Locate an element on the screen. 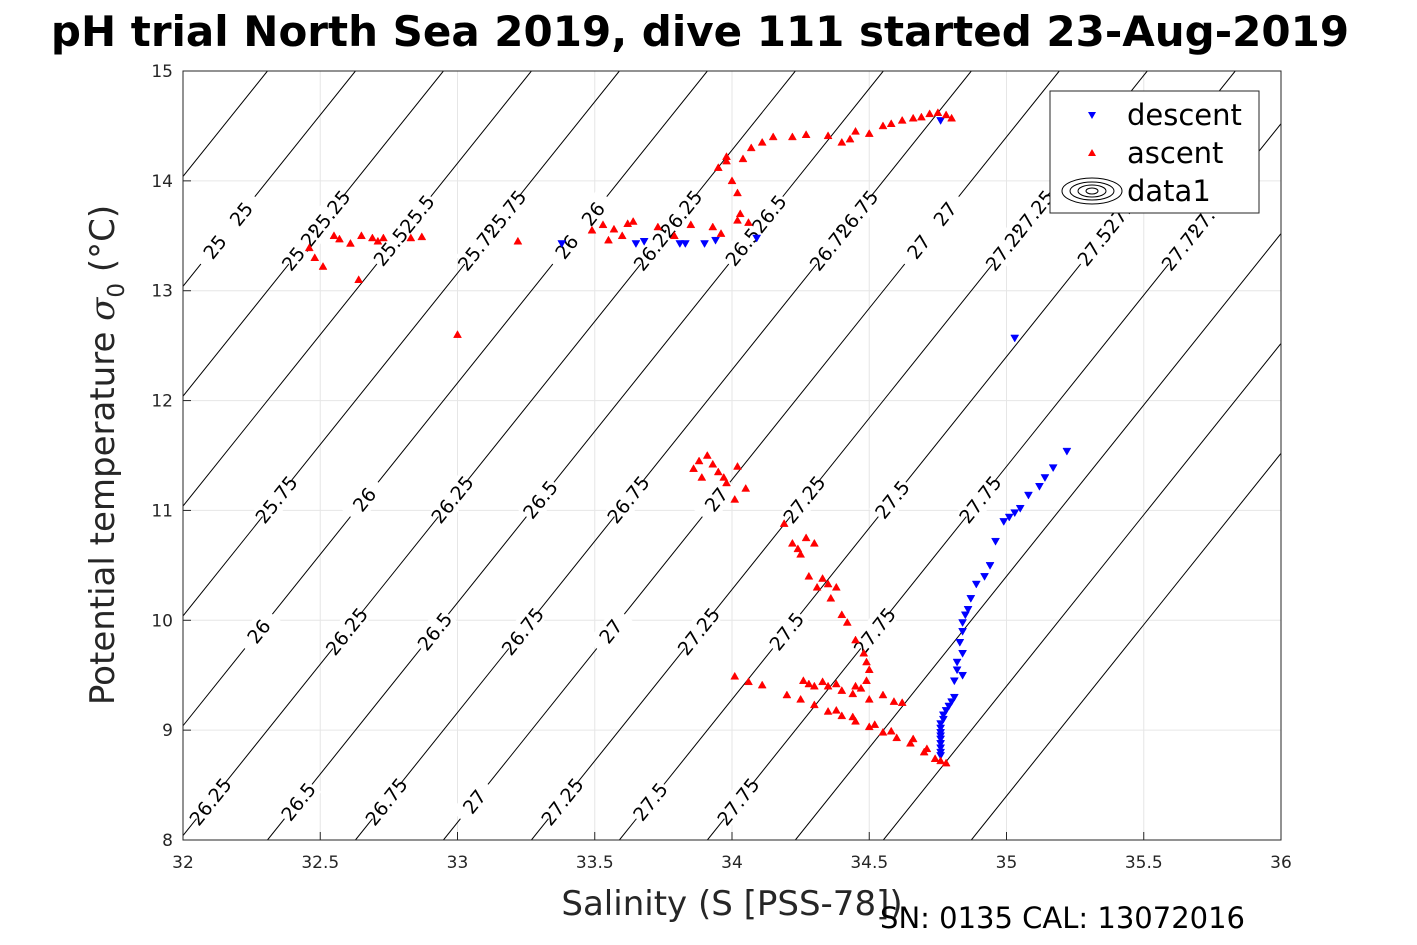 This screenshot has height=945, width=1417. footer-calibration: SN: 0135 CAL: 13072016 is located at coordinates (1062, 918).